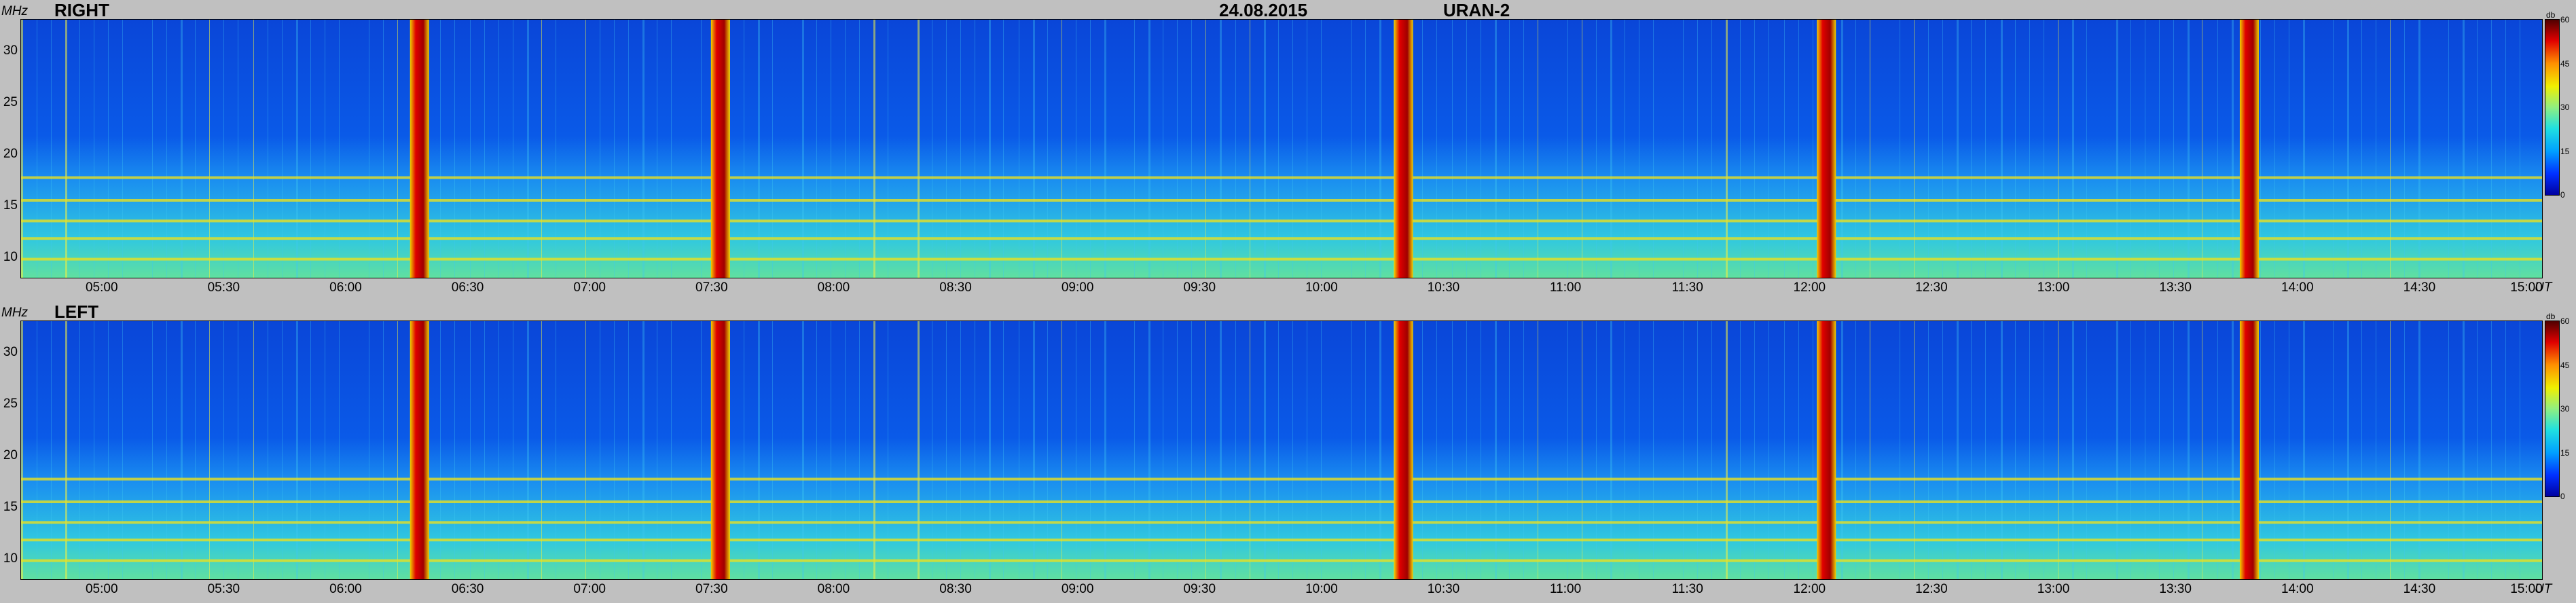 The height and width of the screenshot is (603, 2576). Describe the element at coordinates (1687, 287) in the screenshot. I see `x-tick-label: 11:30` at that location.